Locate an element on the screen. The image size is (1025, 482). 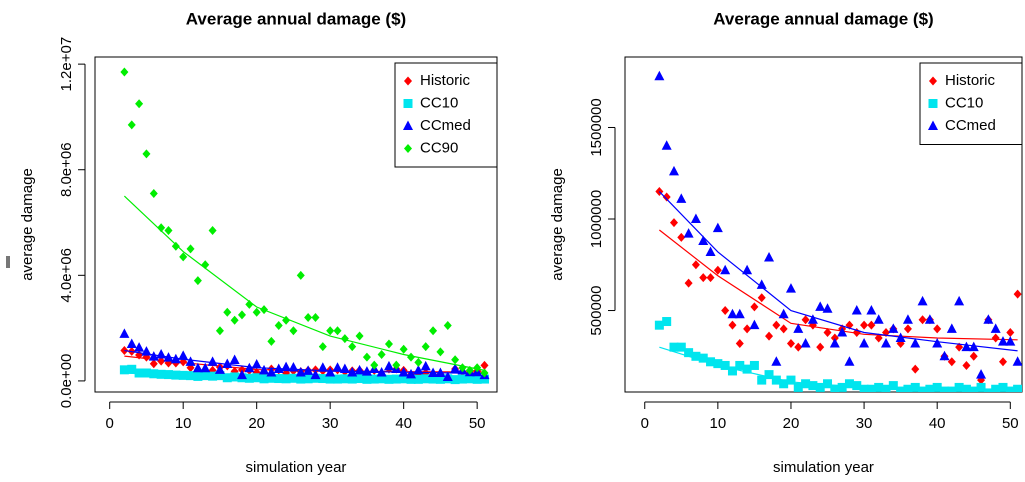
y-axis-label: average damage is located at coordinates (557, 224).